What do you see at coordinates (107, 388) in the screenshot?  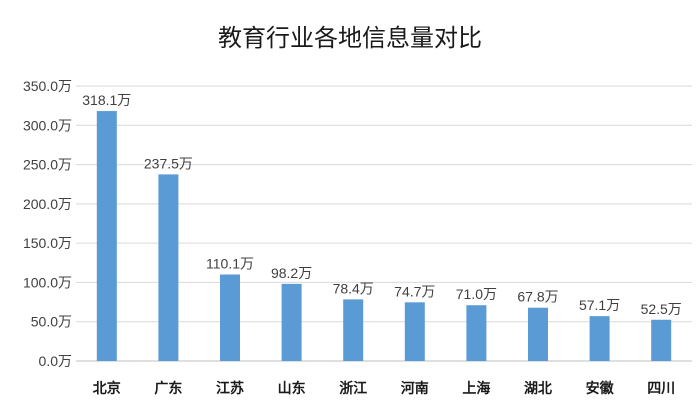 I see `x-tick-label: 北京` at bounding box center [107, 388].